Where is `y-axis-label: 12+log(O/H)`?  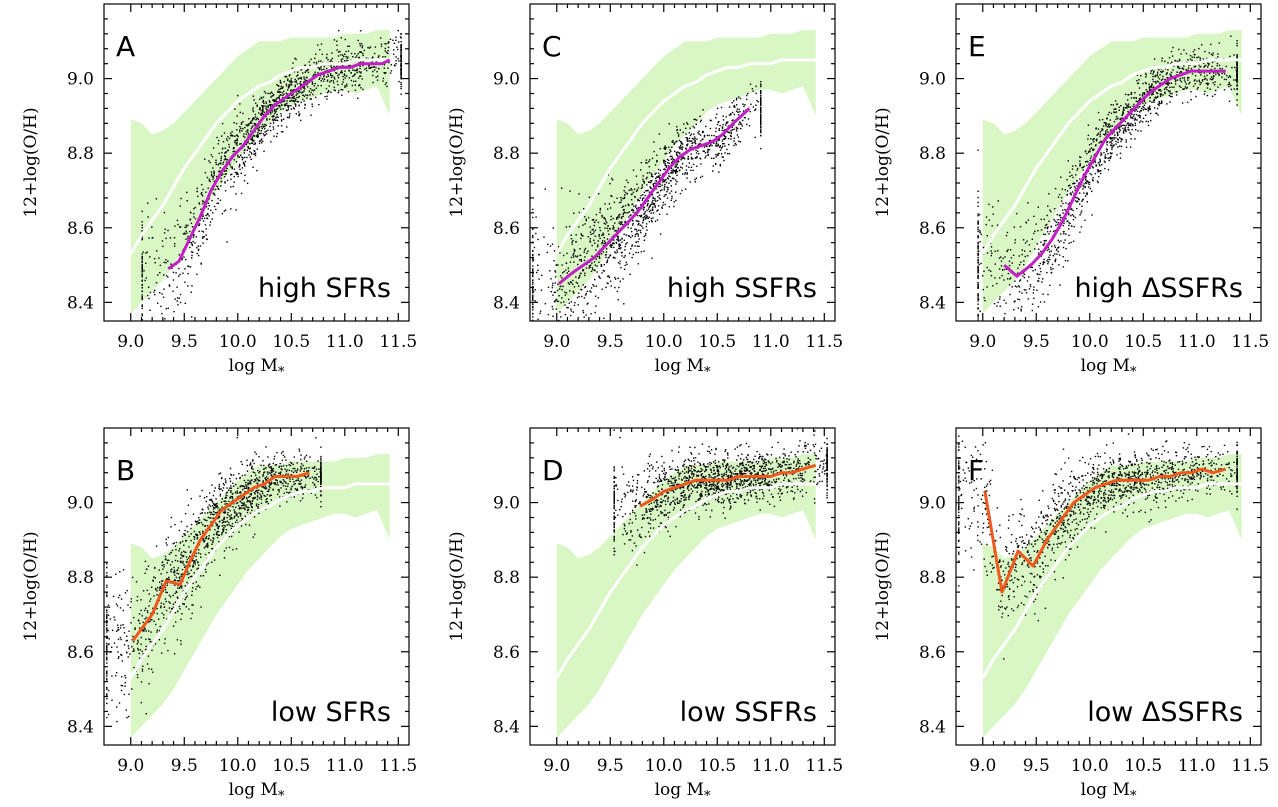 y-axis-label: 12+log(O/H) is located at coordinates (457, 162).